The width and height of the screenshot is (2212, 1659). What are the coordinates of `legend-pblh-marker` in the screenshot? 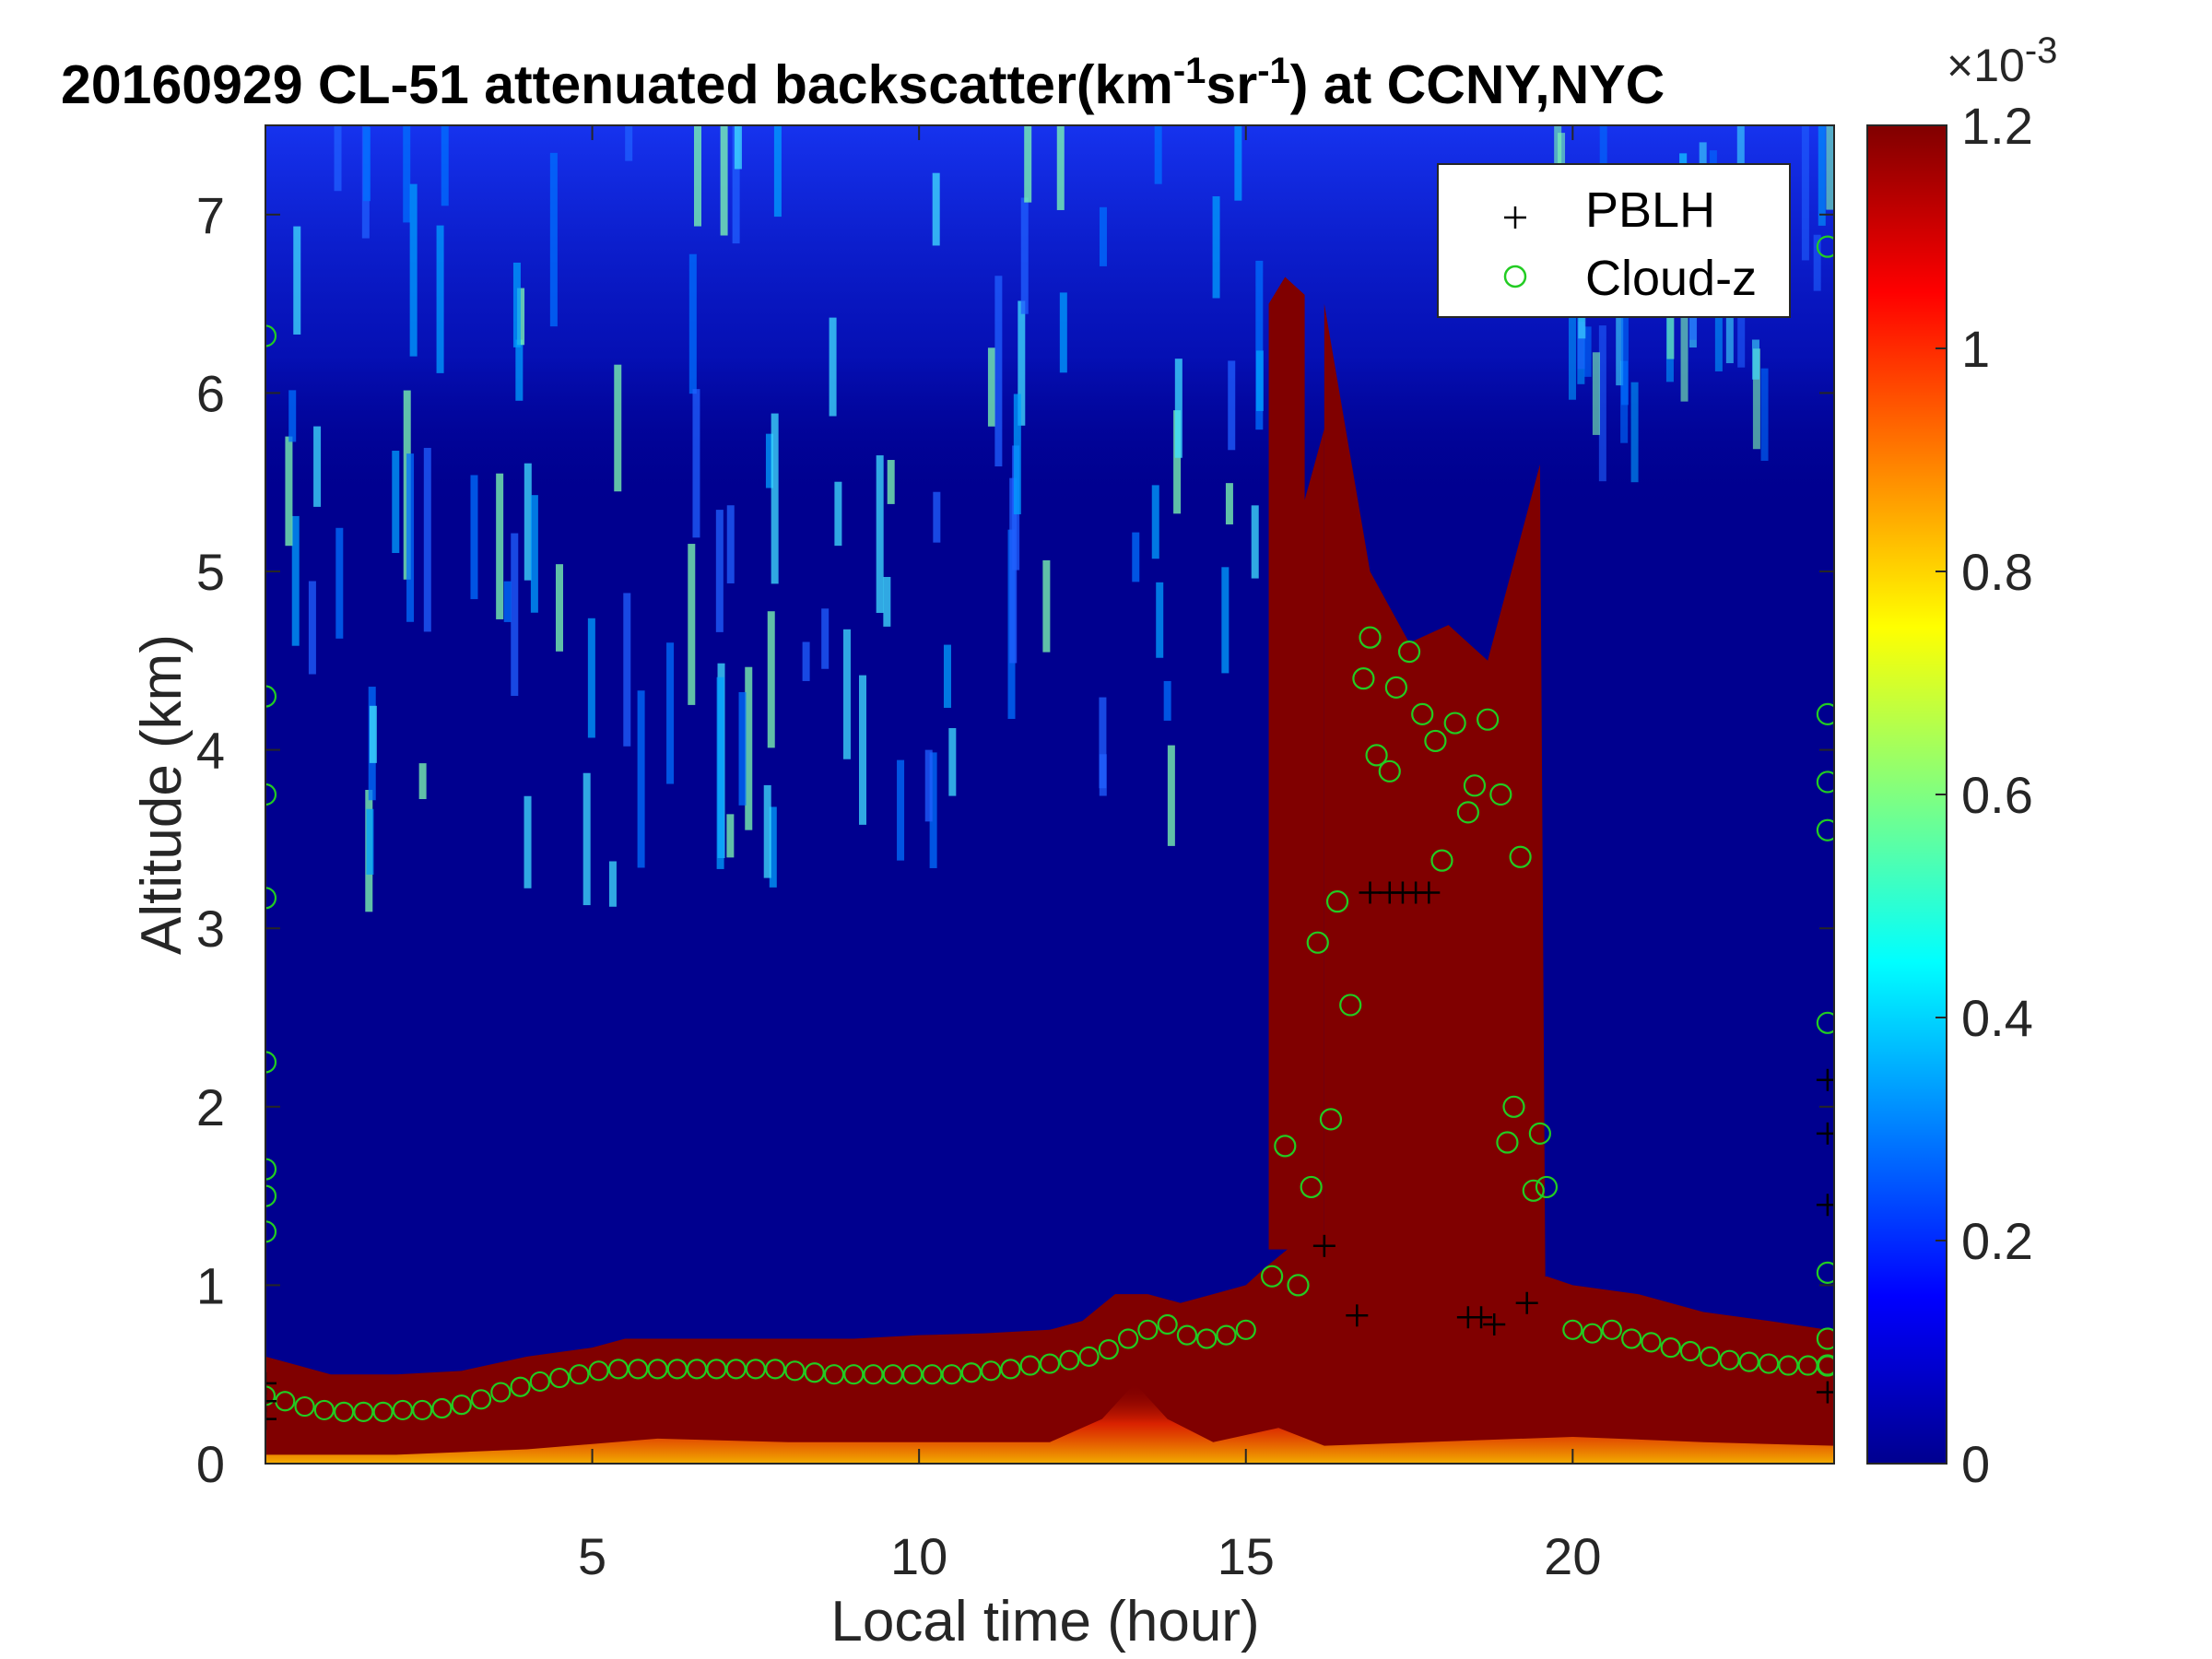 It's located at (1515, 217).